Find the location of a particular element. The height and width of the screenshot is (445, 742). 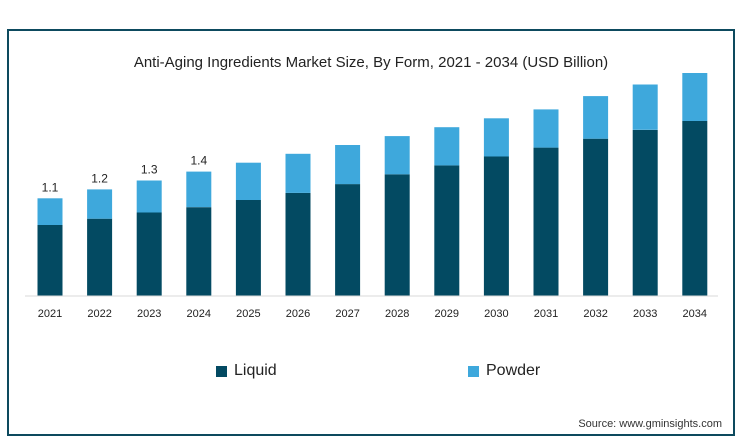

source-note: Source: www.gminsights.com is located at coordinates (650, 424).